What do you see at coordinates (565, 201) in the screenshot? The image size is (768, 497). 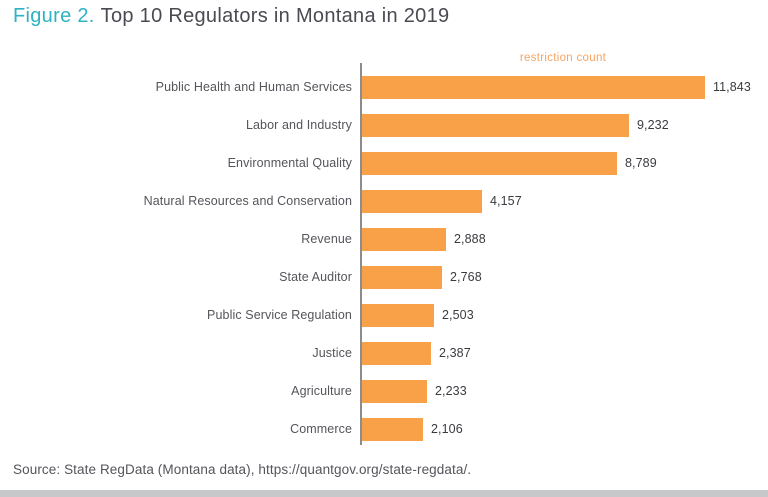 I see `bar-zone: 4,157` at bounding box center [565, 201].